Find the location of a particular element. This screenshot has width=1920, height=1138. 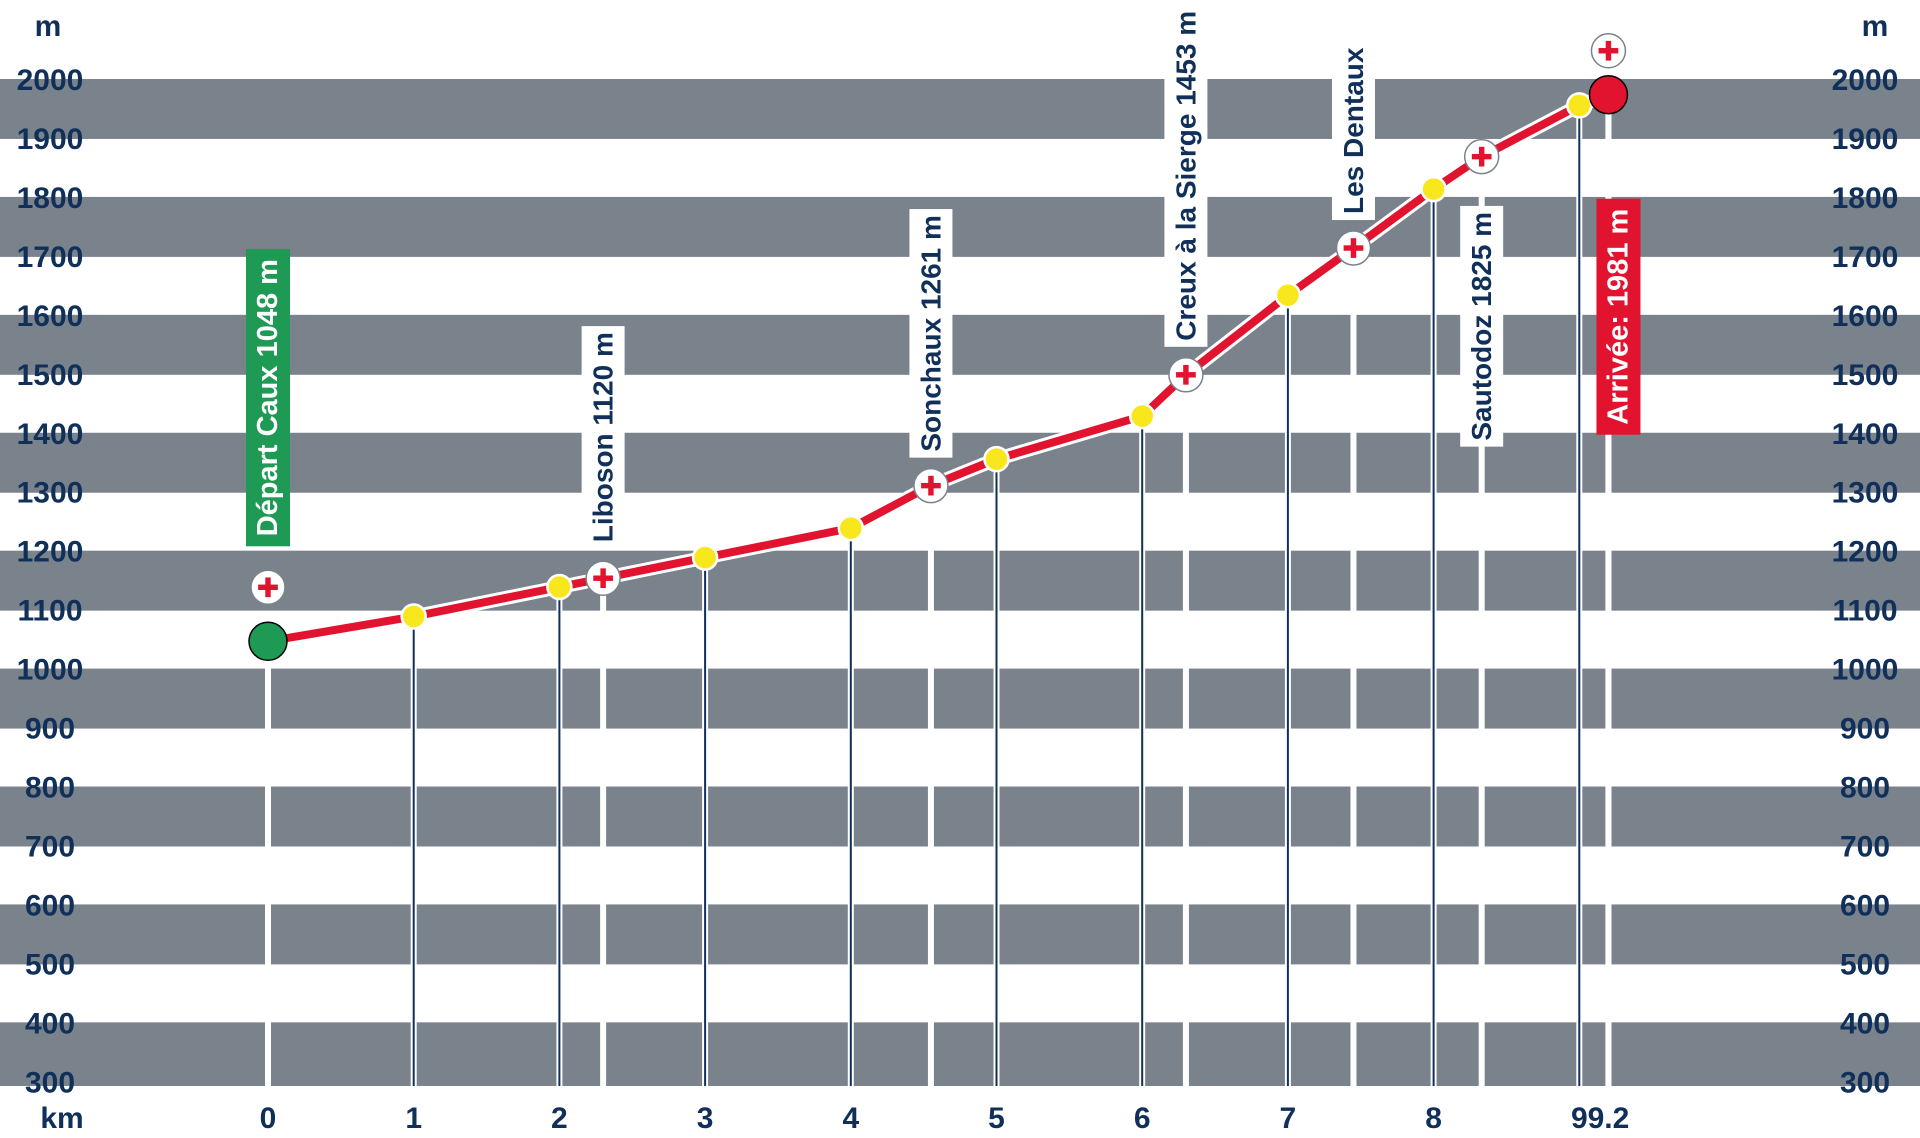

start-label-box is located at coordinates (268, 398).